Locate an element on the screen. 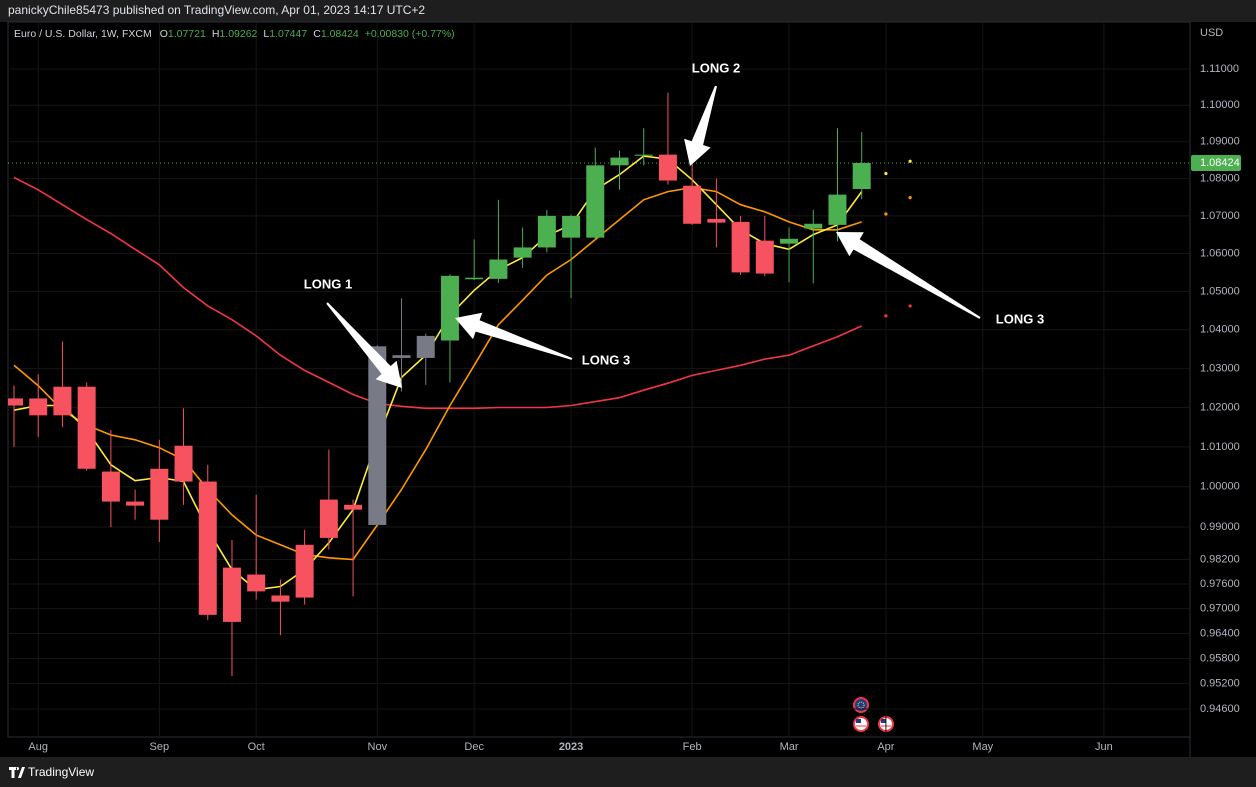 The image size is (1256, 787). brand-name: TradingView is located at coordinates (61, 772).